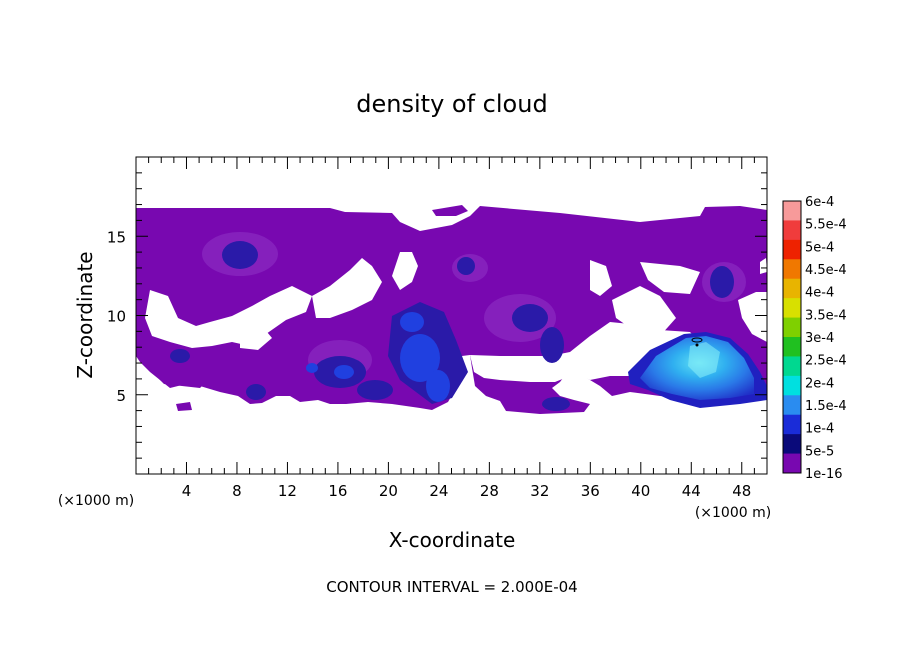 The image size is (904, 654). I want to click on colorbar-label: 1.5e-4, so click(826, 406).